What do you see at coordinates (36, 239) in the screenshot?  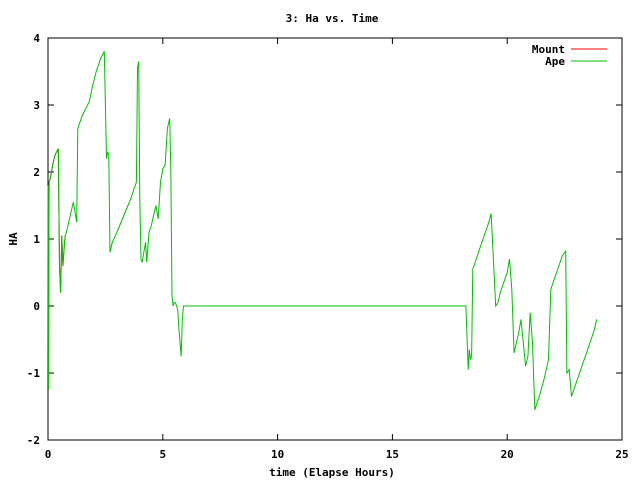 I see `y-tick-label: 1` at bounding box center [36, 239].